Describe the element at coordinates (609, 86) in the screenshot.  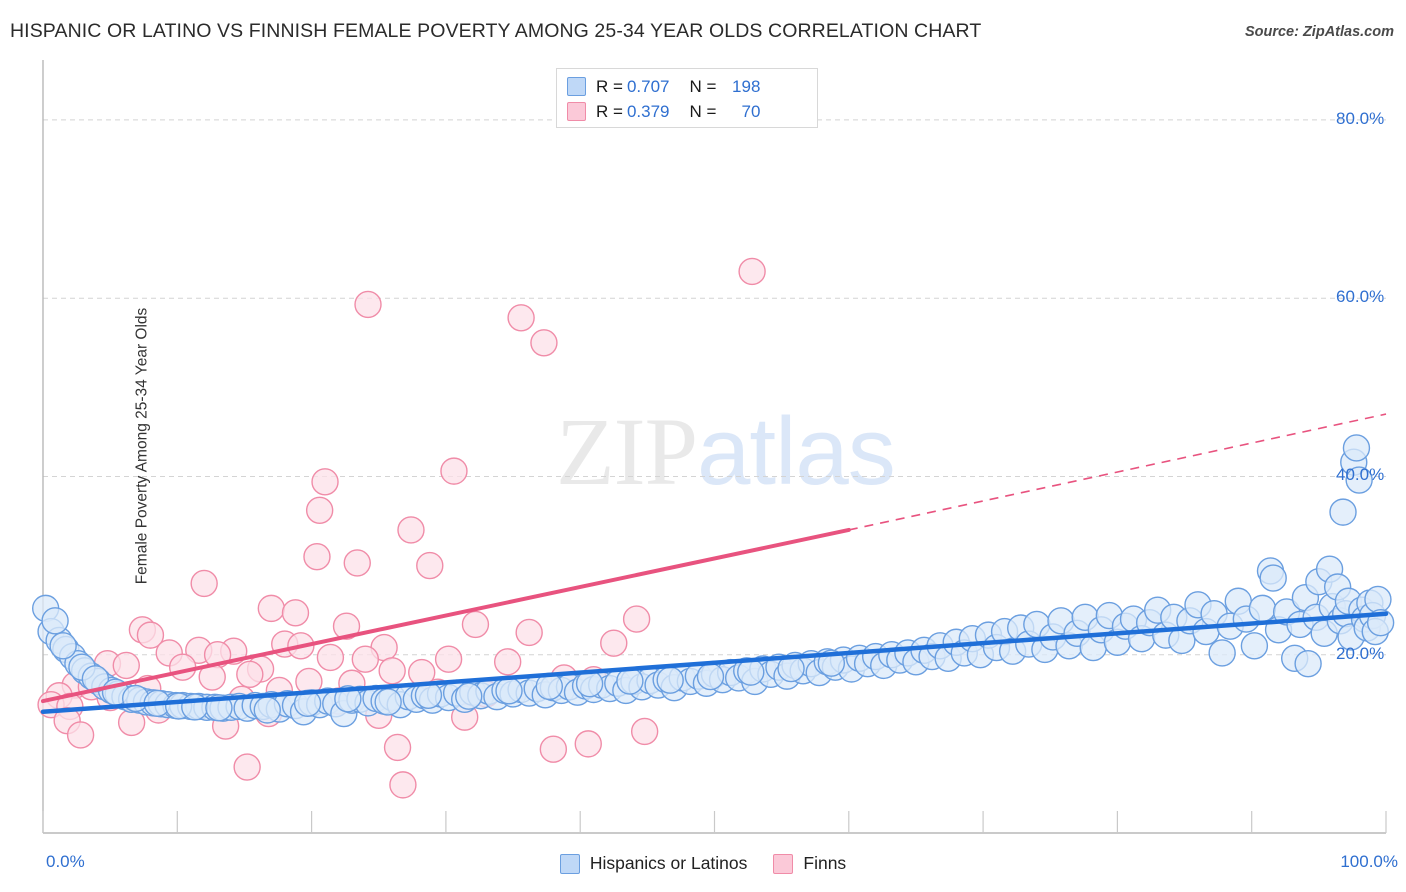
I see `stats-r-label-hispanics: R =` at that location.